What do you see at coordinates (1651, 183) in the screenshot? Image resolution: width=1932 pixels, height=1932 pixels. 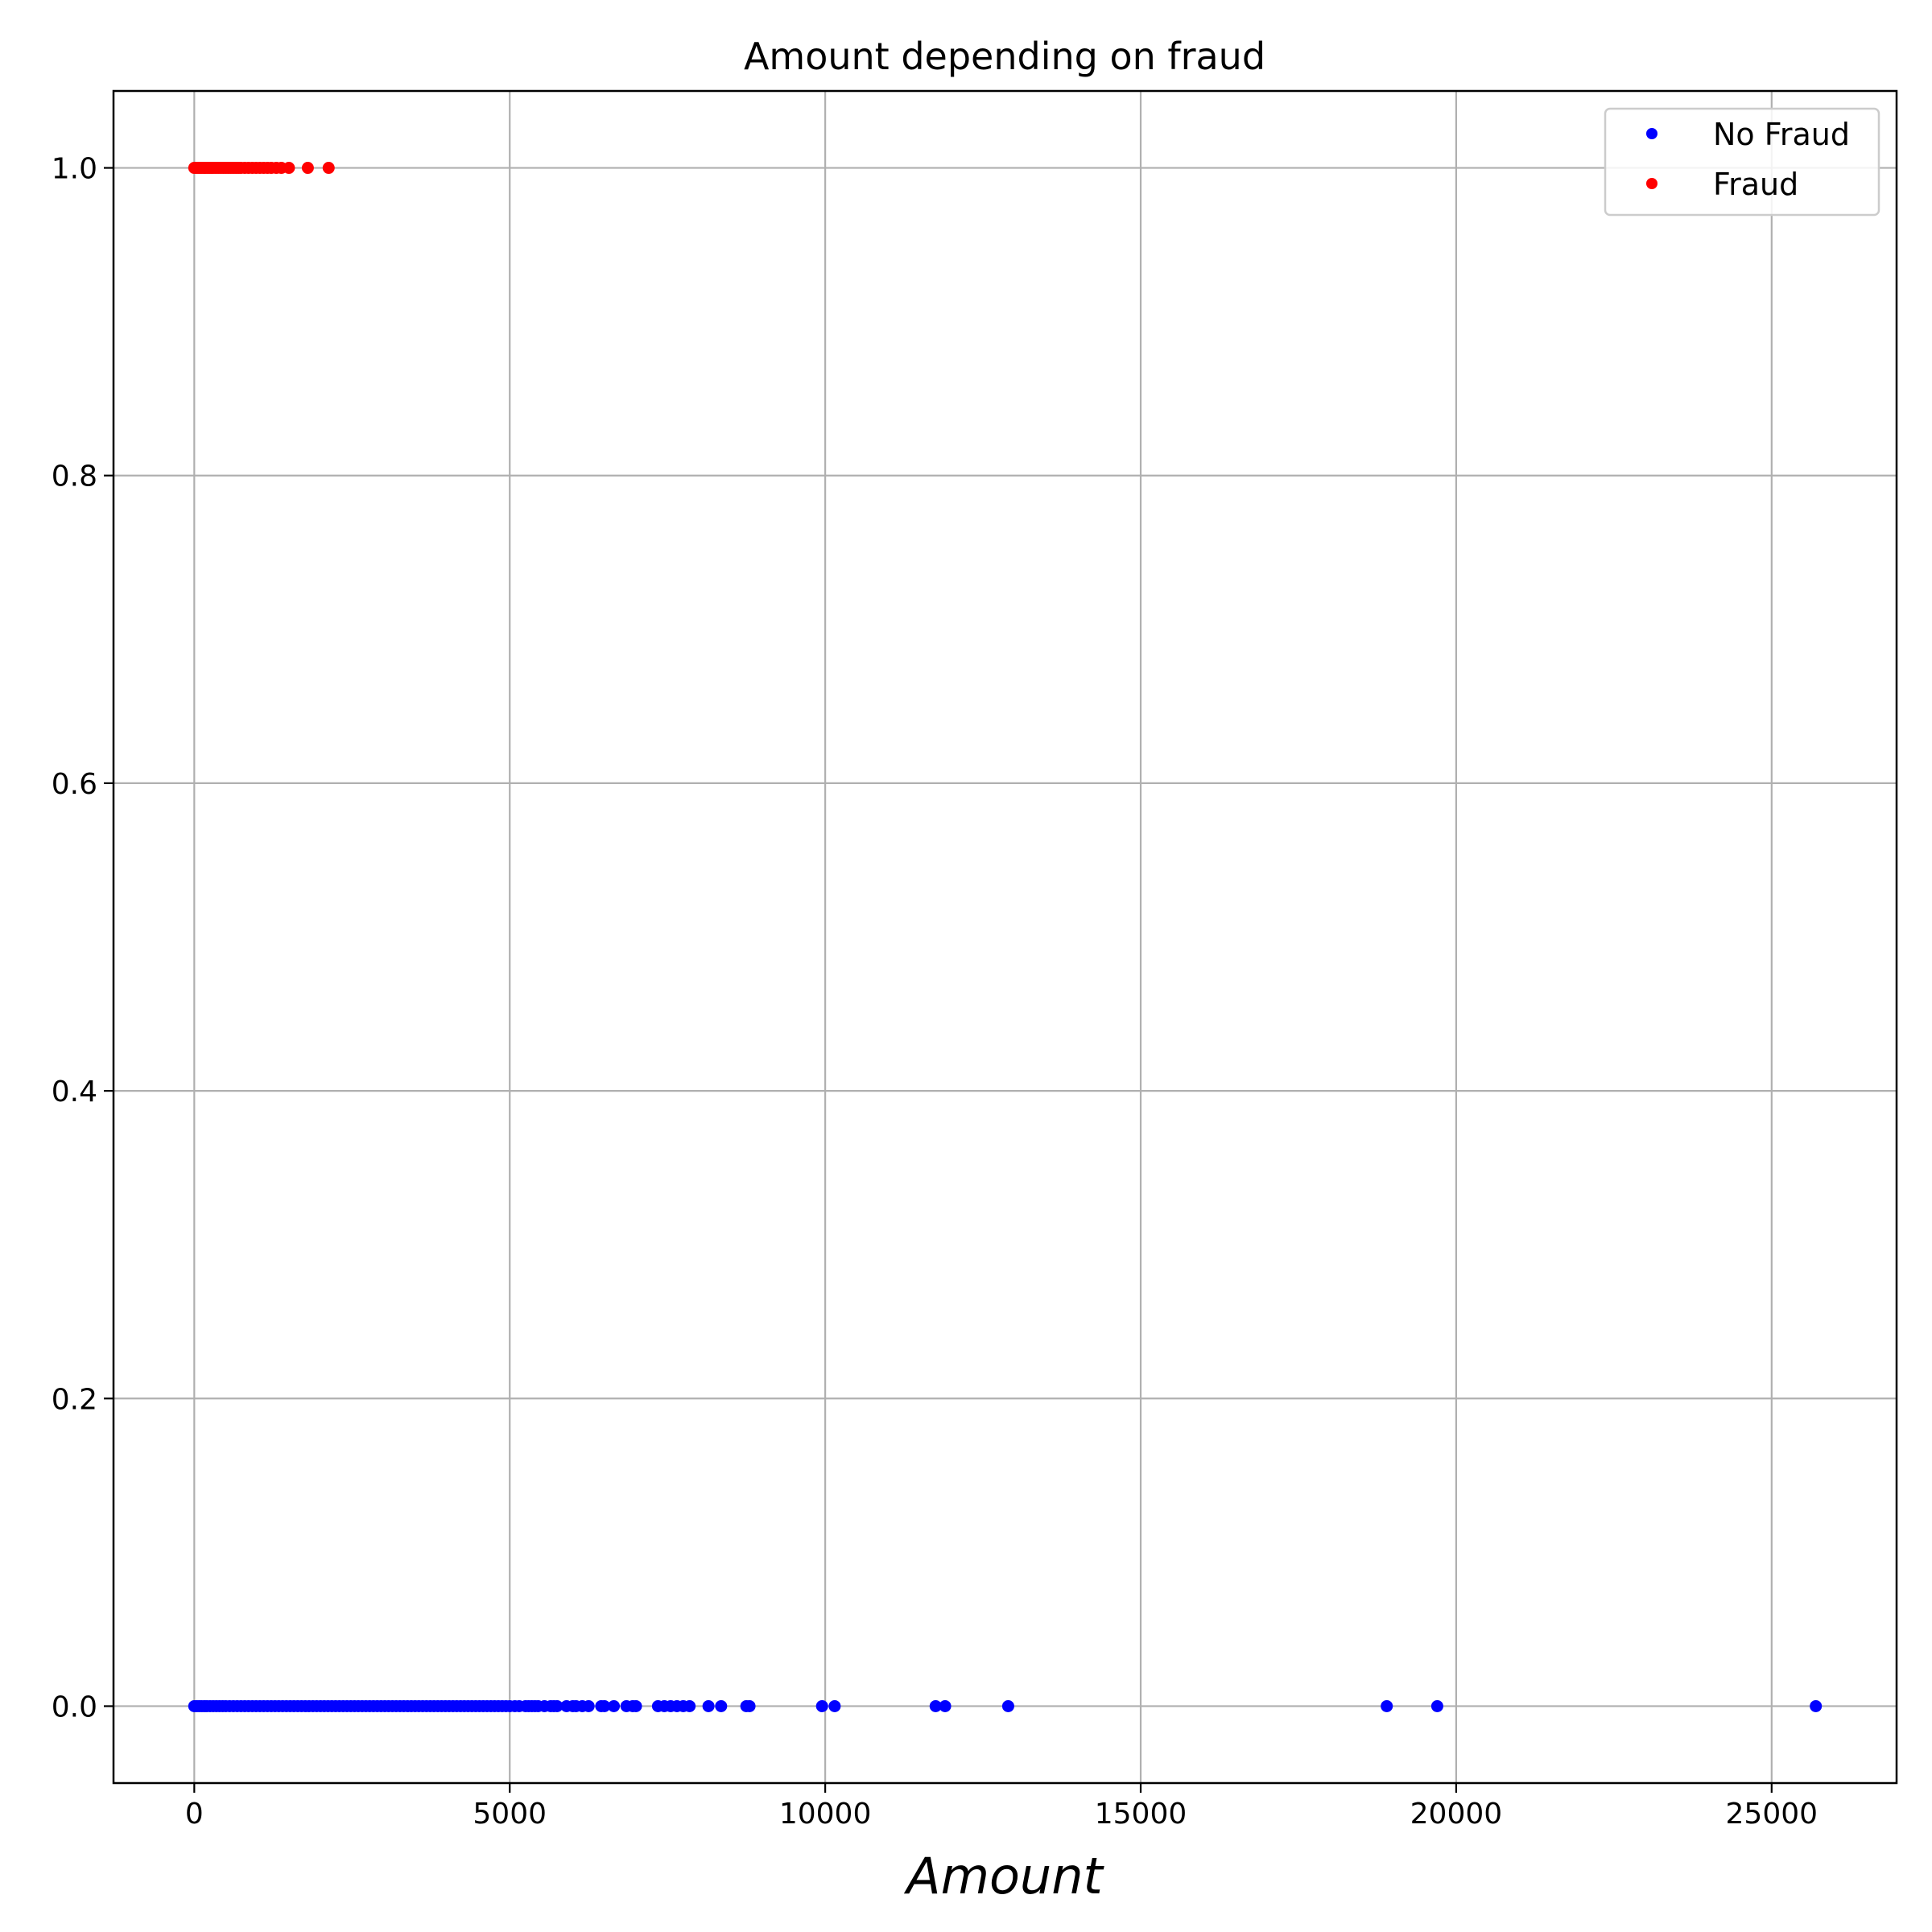 I see `legend-marker-fraud` at bounding box center [1651, 183].